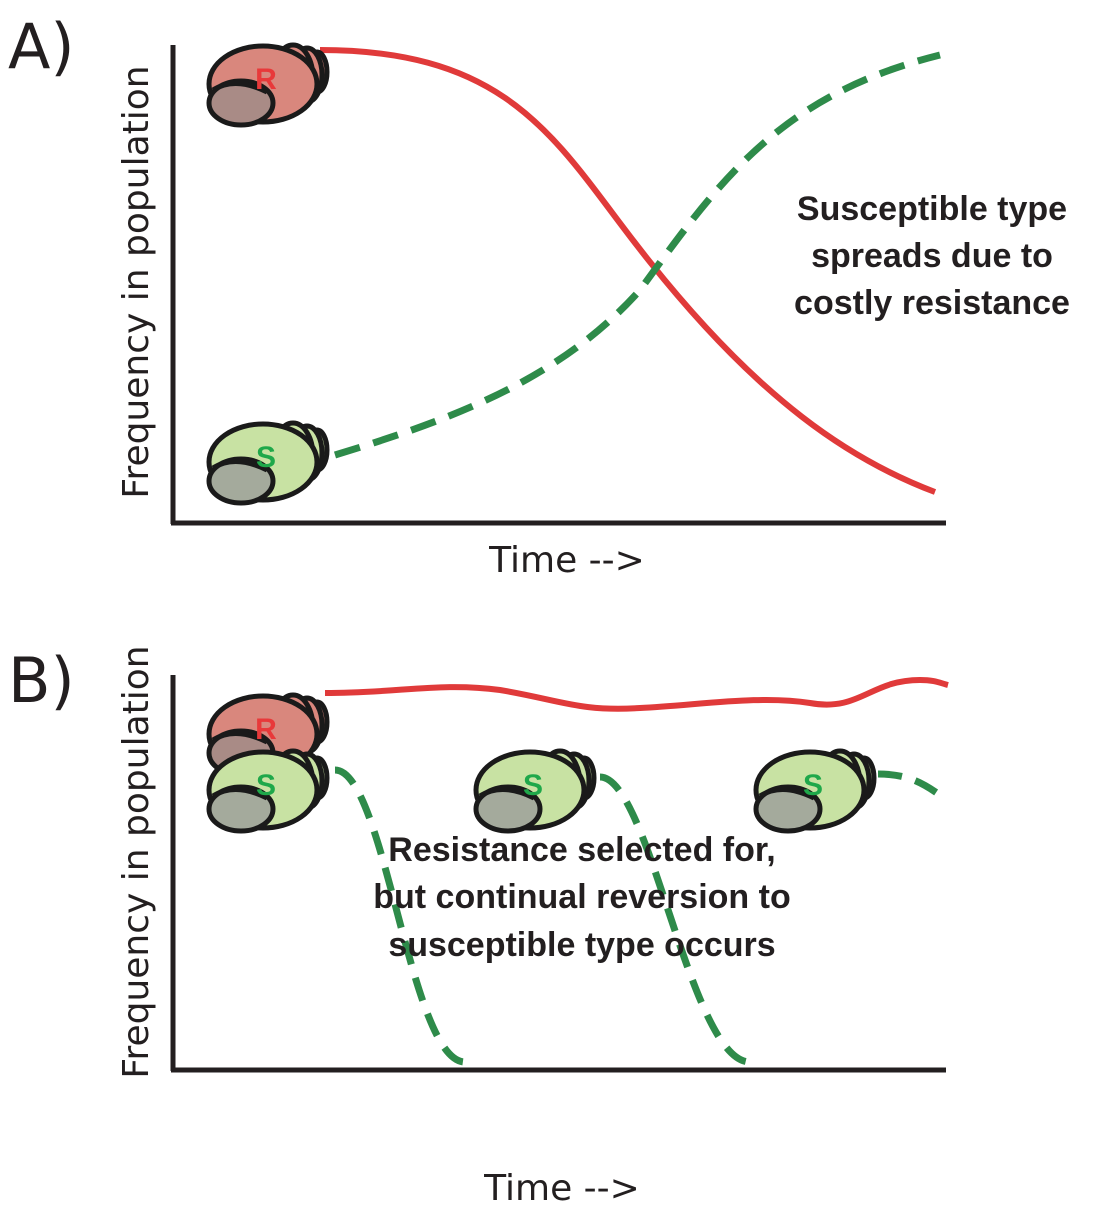  Describe the element at coordinates (932, 303) in the screenshot. I see `annotation-line: costly resistance` at that location.